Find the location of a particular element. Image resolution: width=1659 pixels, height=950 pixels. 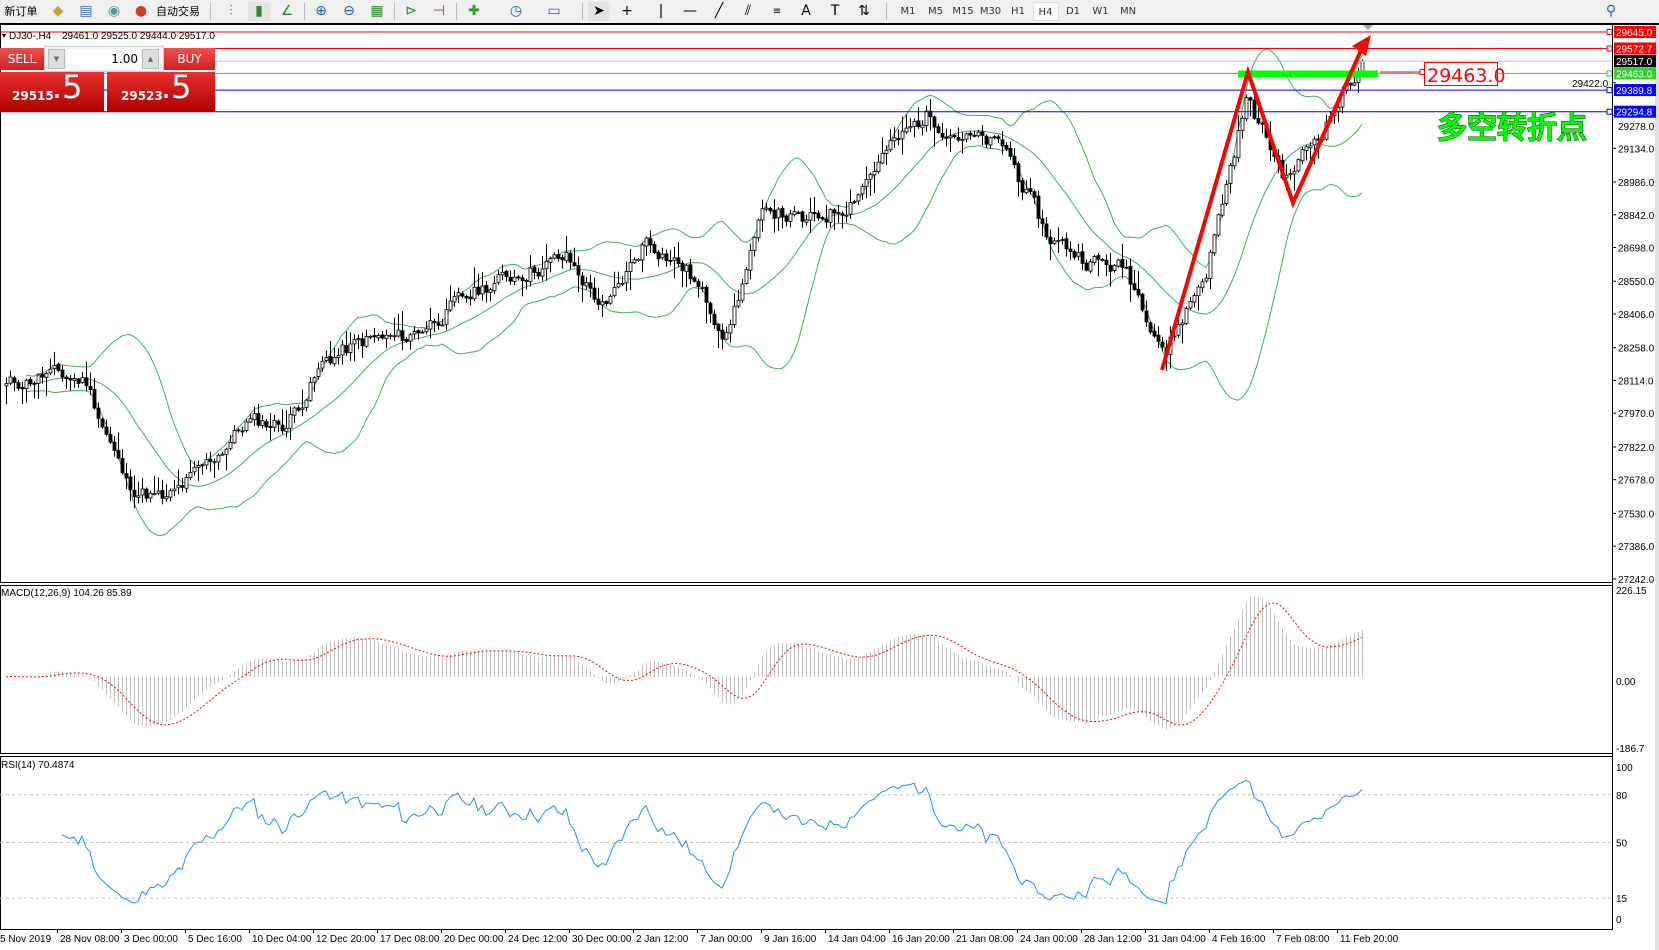

crosshair-icon: + is located at coordinates (627, 11).